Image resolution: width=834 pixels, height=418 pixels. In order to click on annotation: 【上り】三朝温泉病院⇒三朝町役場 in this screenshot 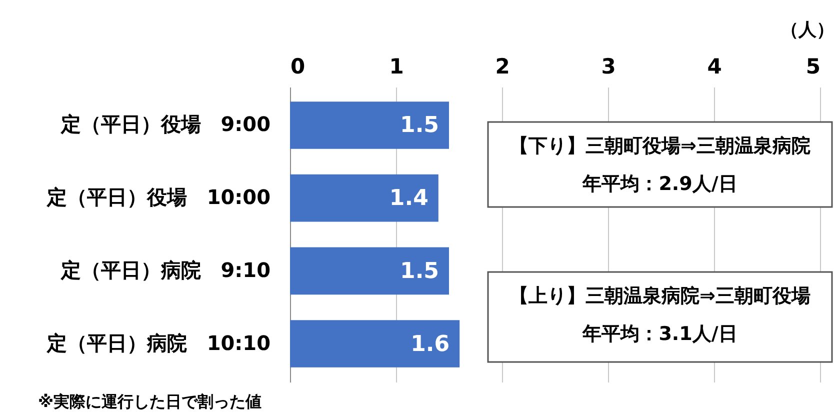, I will do `click(660, 296)`.